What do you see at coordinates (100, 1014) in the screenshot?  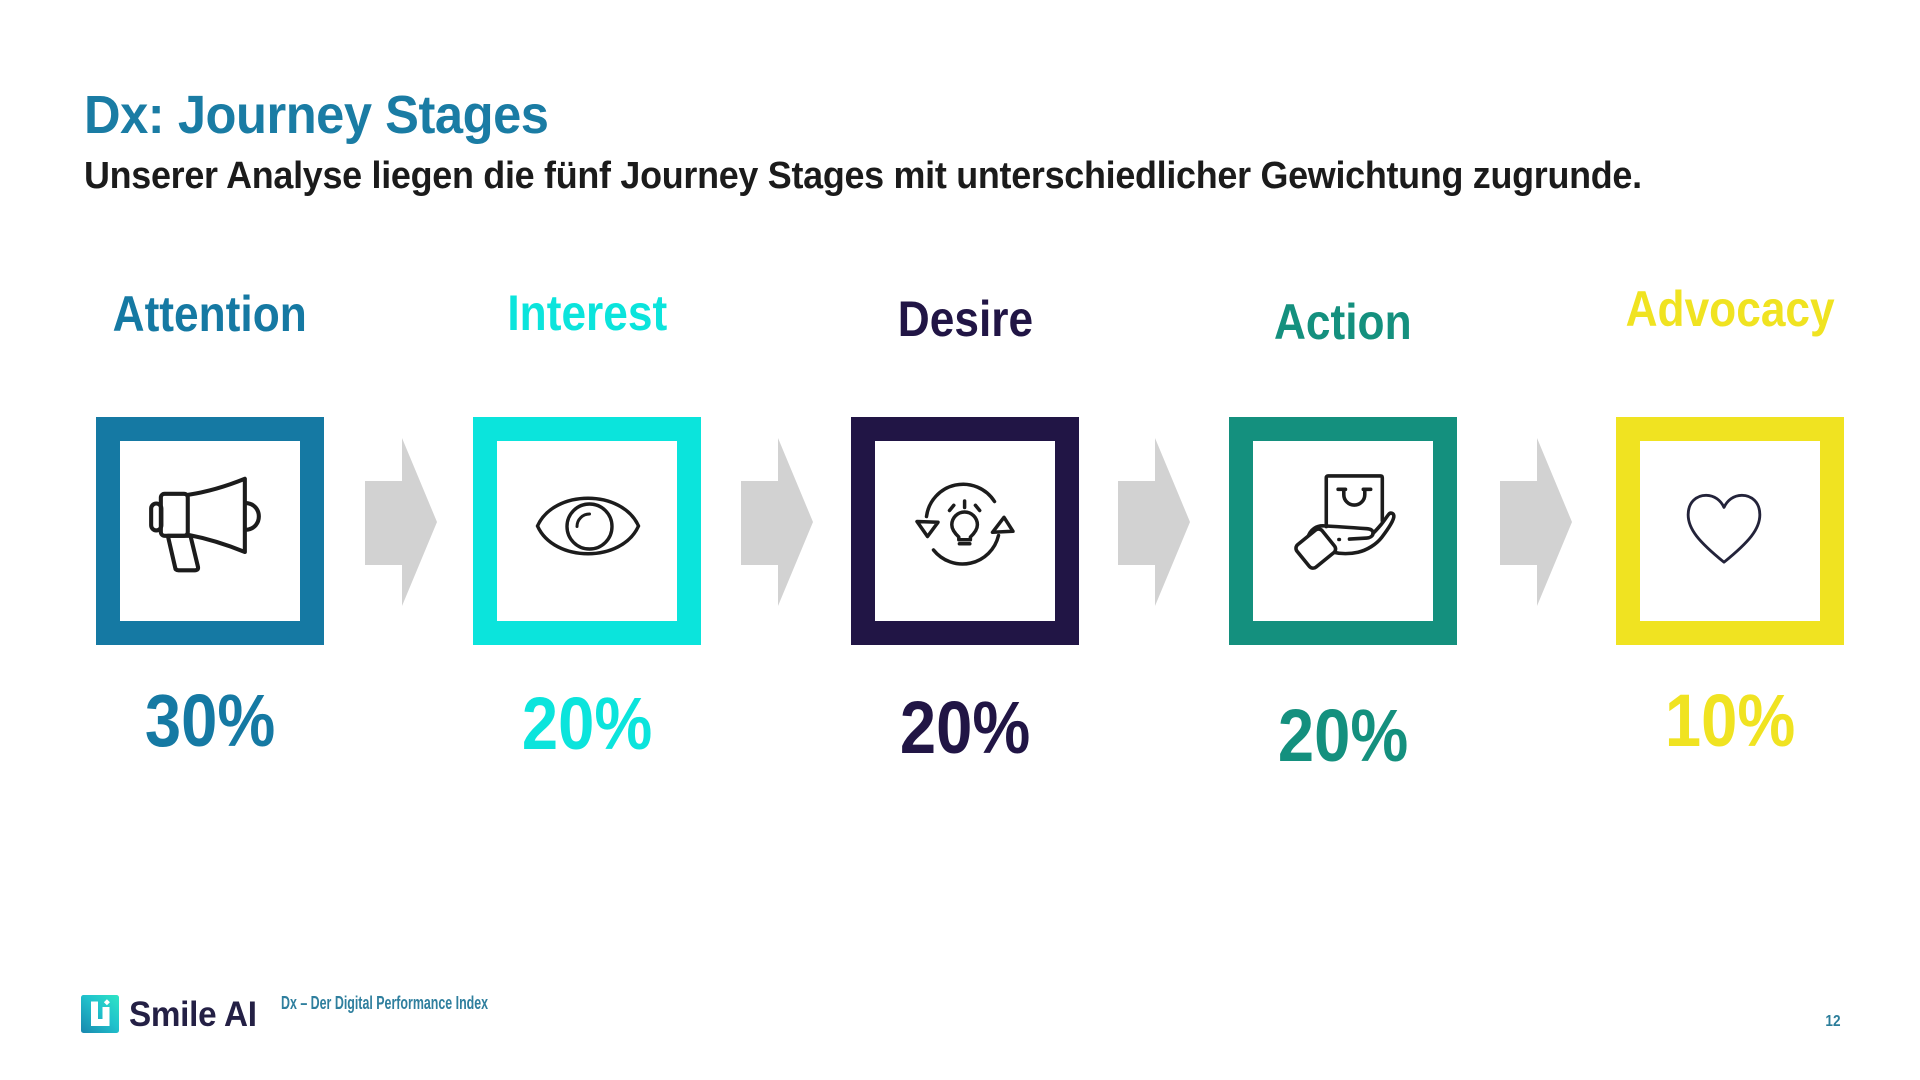 I see `smile-ai-logo-icon` at bounding box center [100, 1014].